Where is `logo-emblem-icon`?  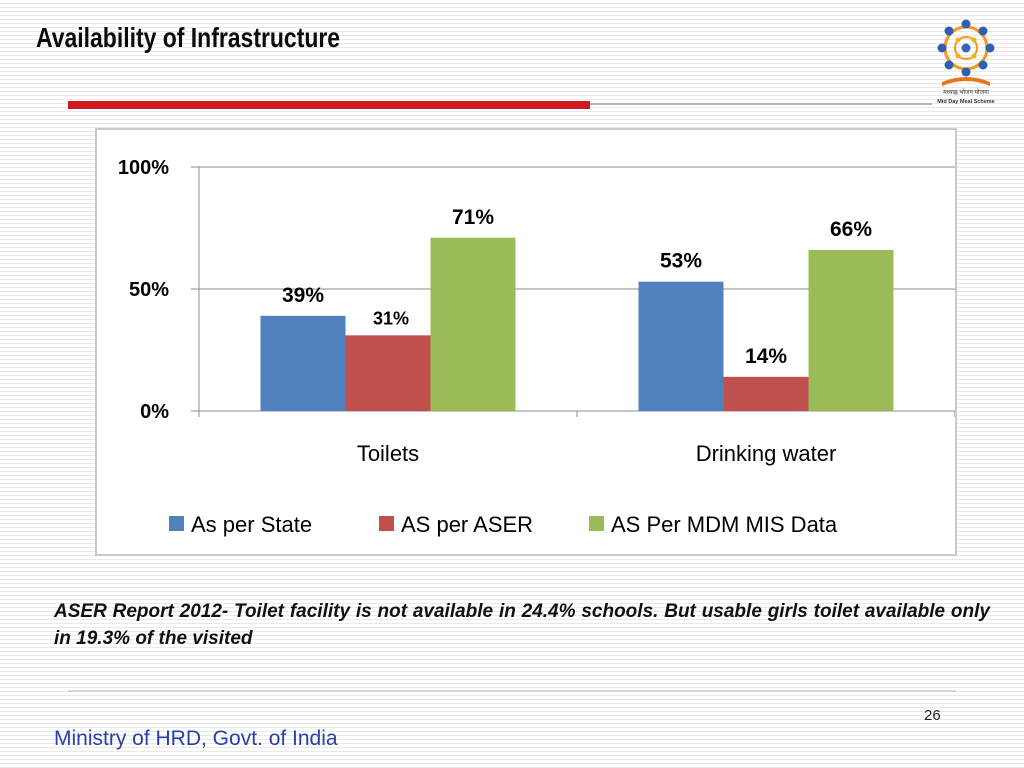
logo-emblem-icon is located at coordinates (966, 52).